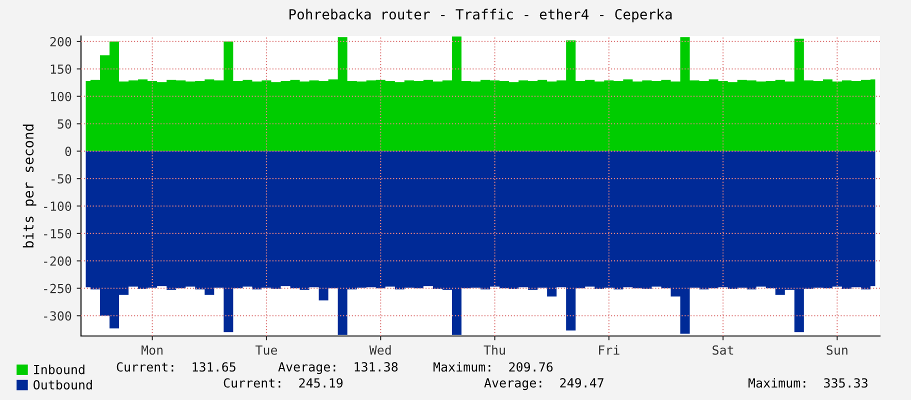  Describe the element at coordinates (62, 179) in the screenshot. I see `y-tick-label: -50` at that location.